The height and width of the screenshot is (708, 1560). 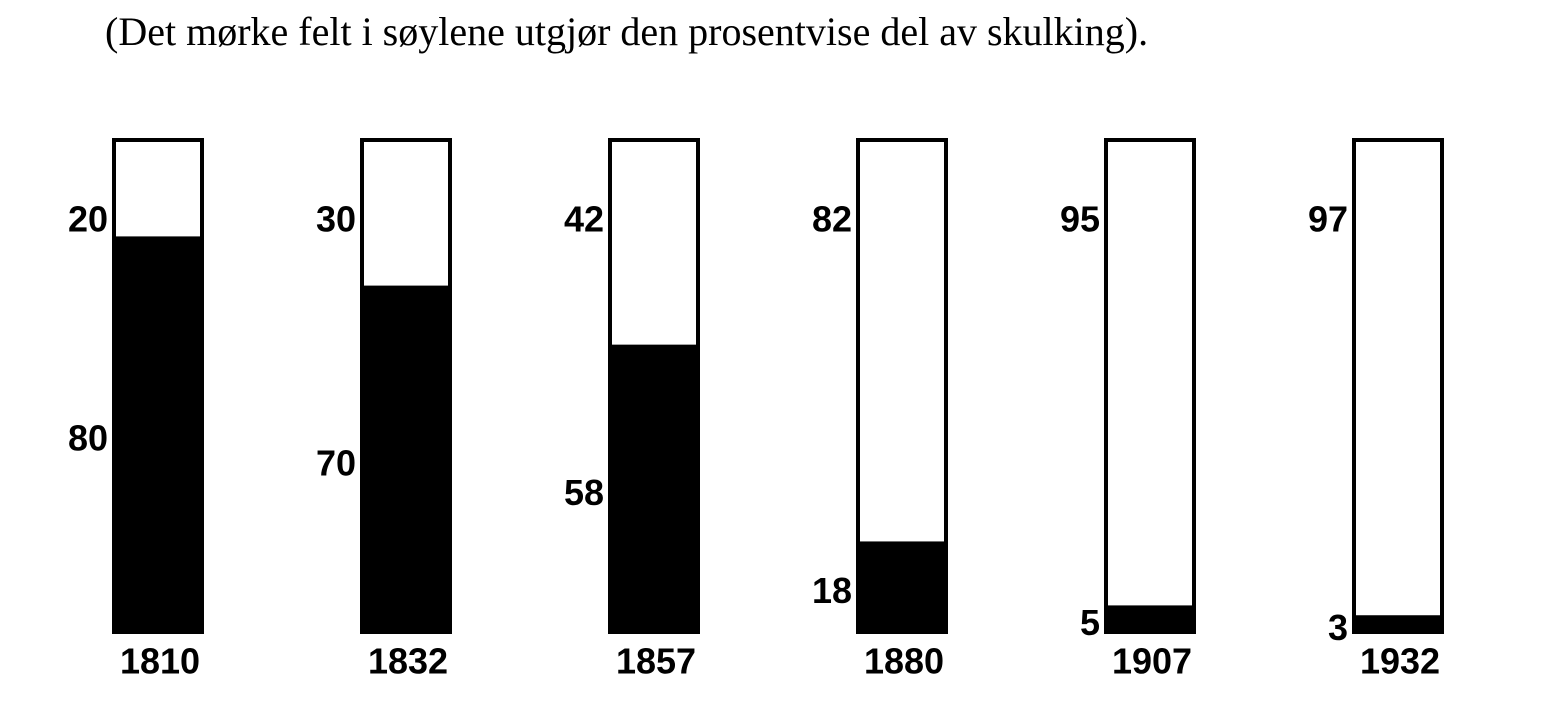 What do you see at coordinates (408, 661) in the screenshot?
I see `x-tick-label: 1832` at bounding box center [408, 661].